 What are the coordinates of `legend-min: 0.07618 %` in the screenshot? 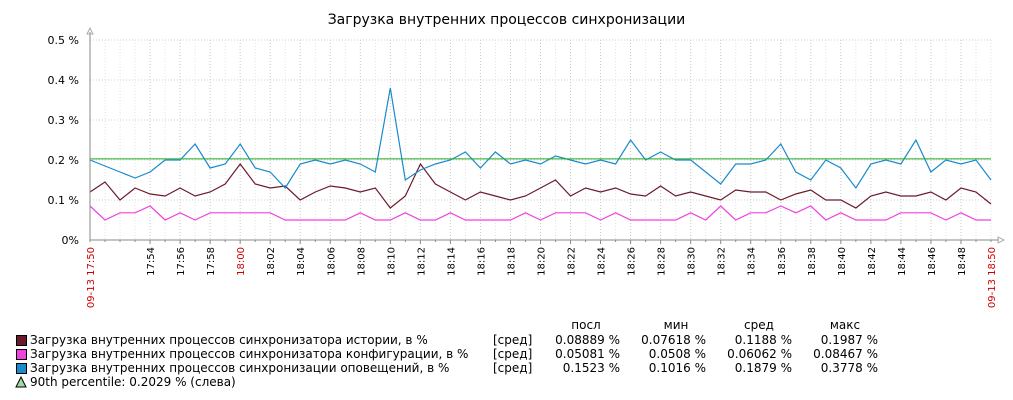 It's located at (673, 340).